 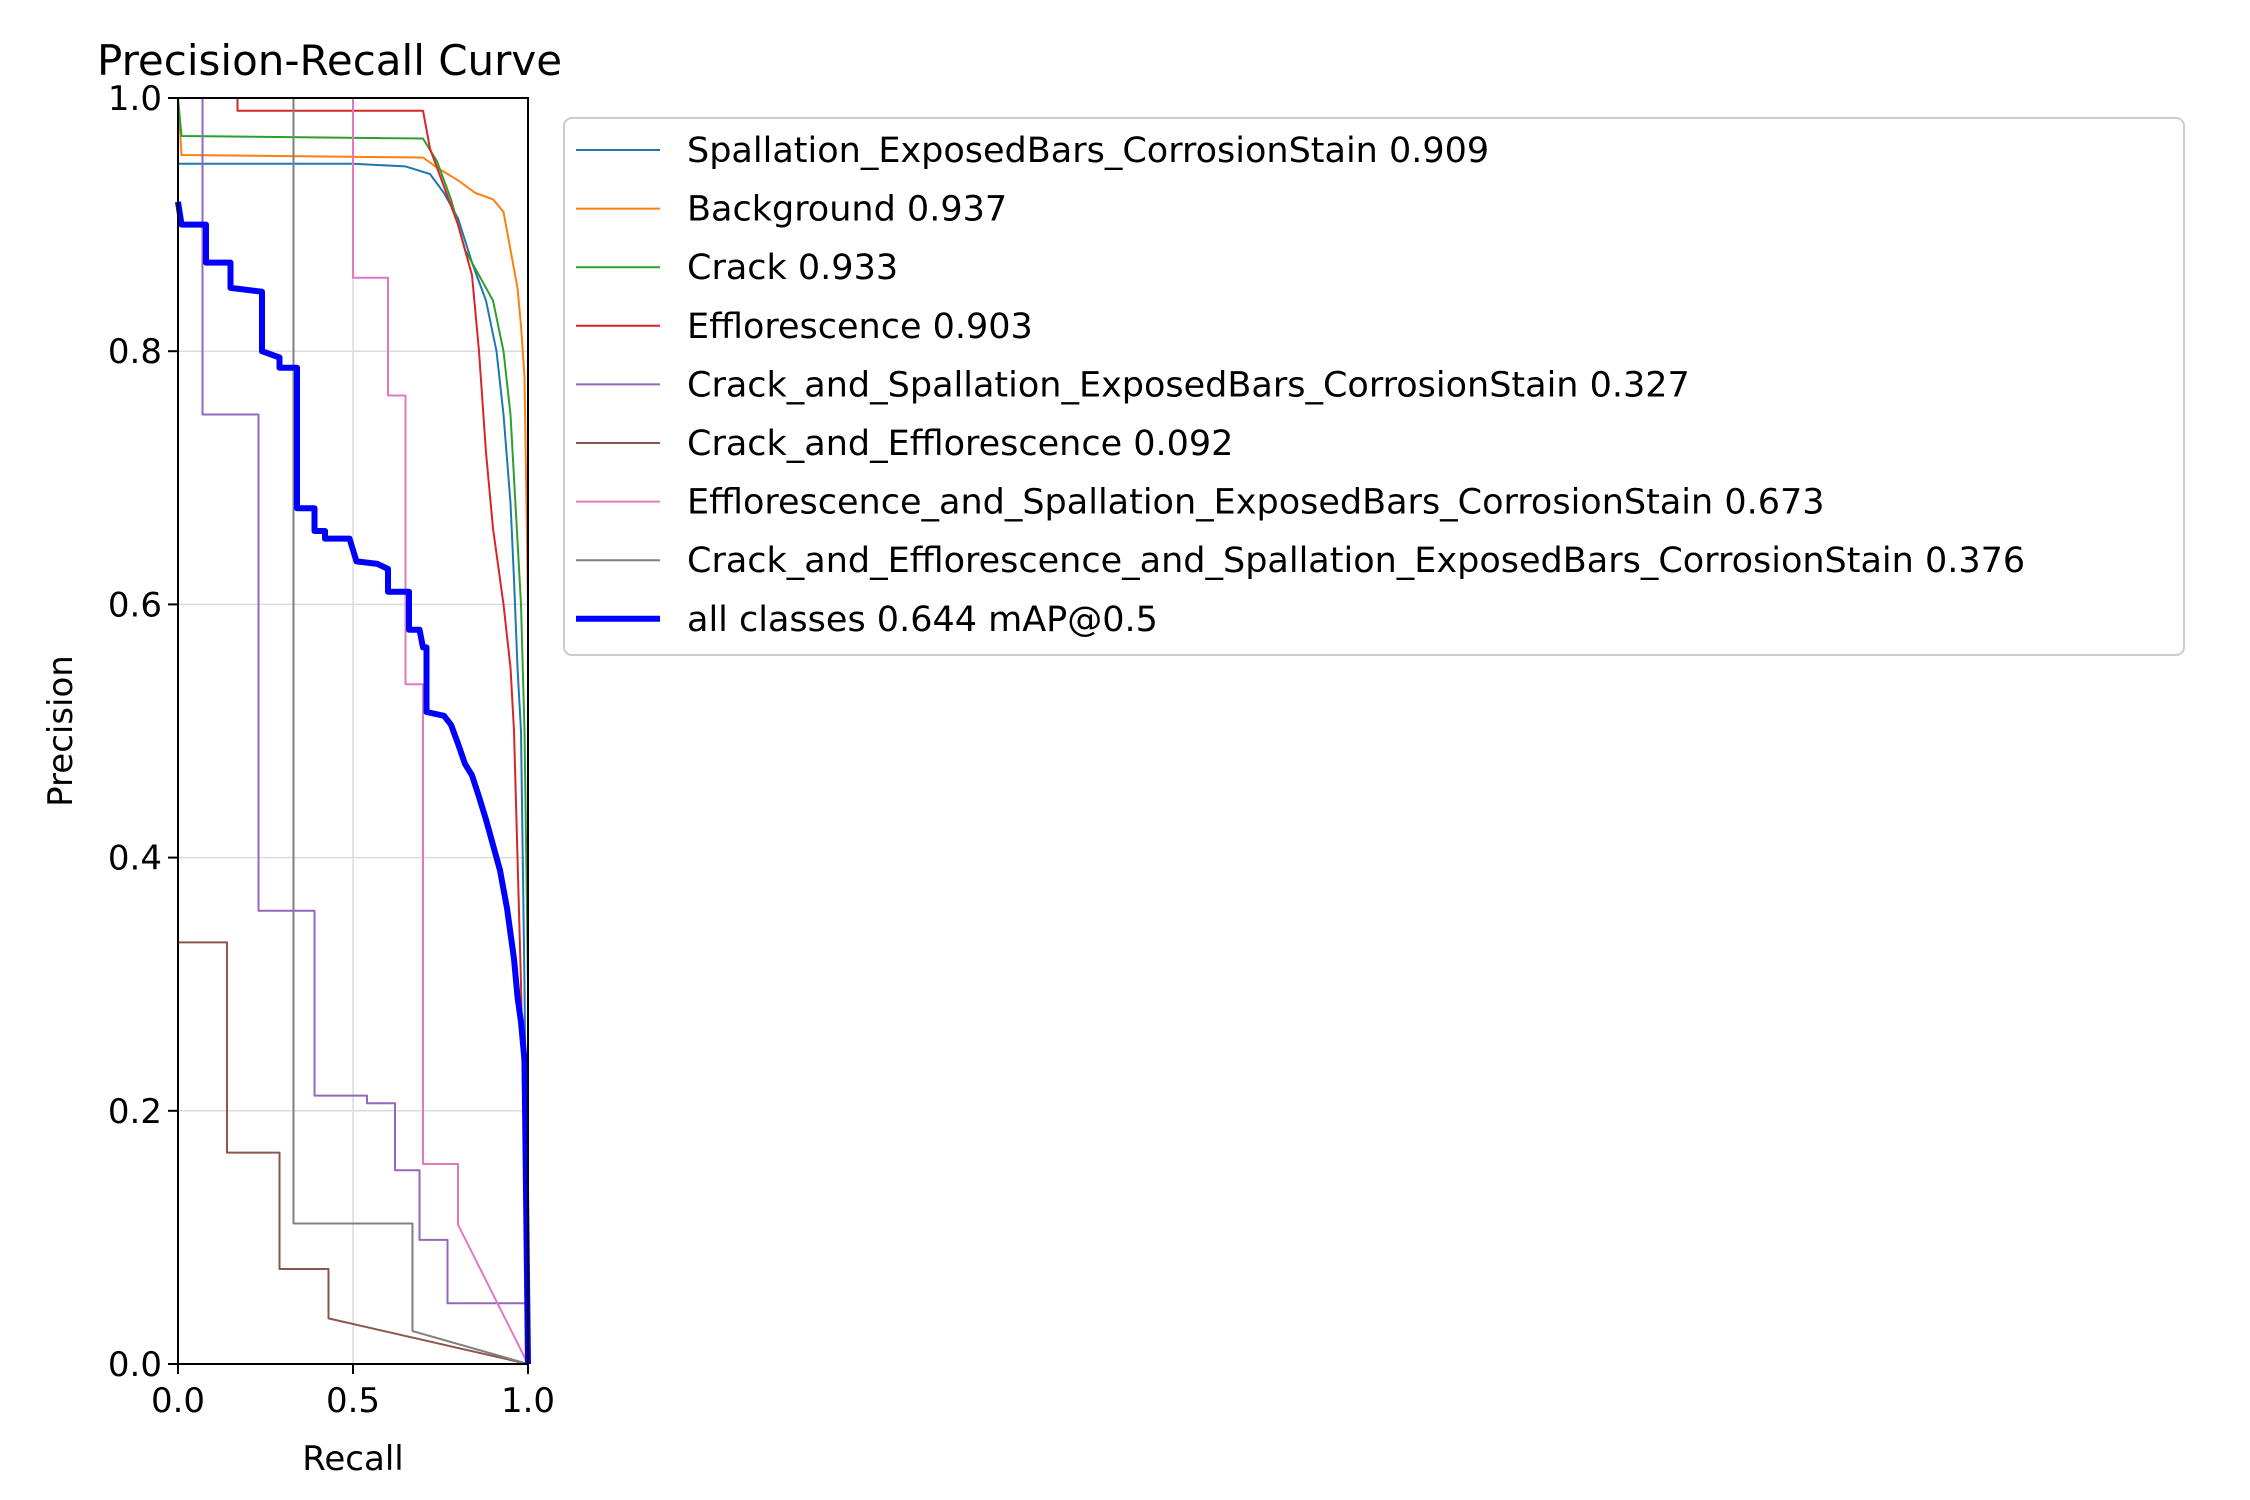 What do you see at coordinates (135, 352) in the screenshot?
I see `y-tick-label: 0.8` at bounding box center [135, 352].